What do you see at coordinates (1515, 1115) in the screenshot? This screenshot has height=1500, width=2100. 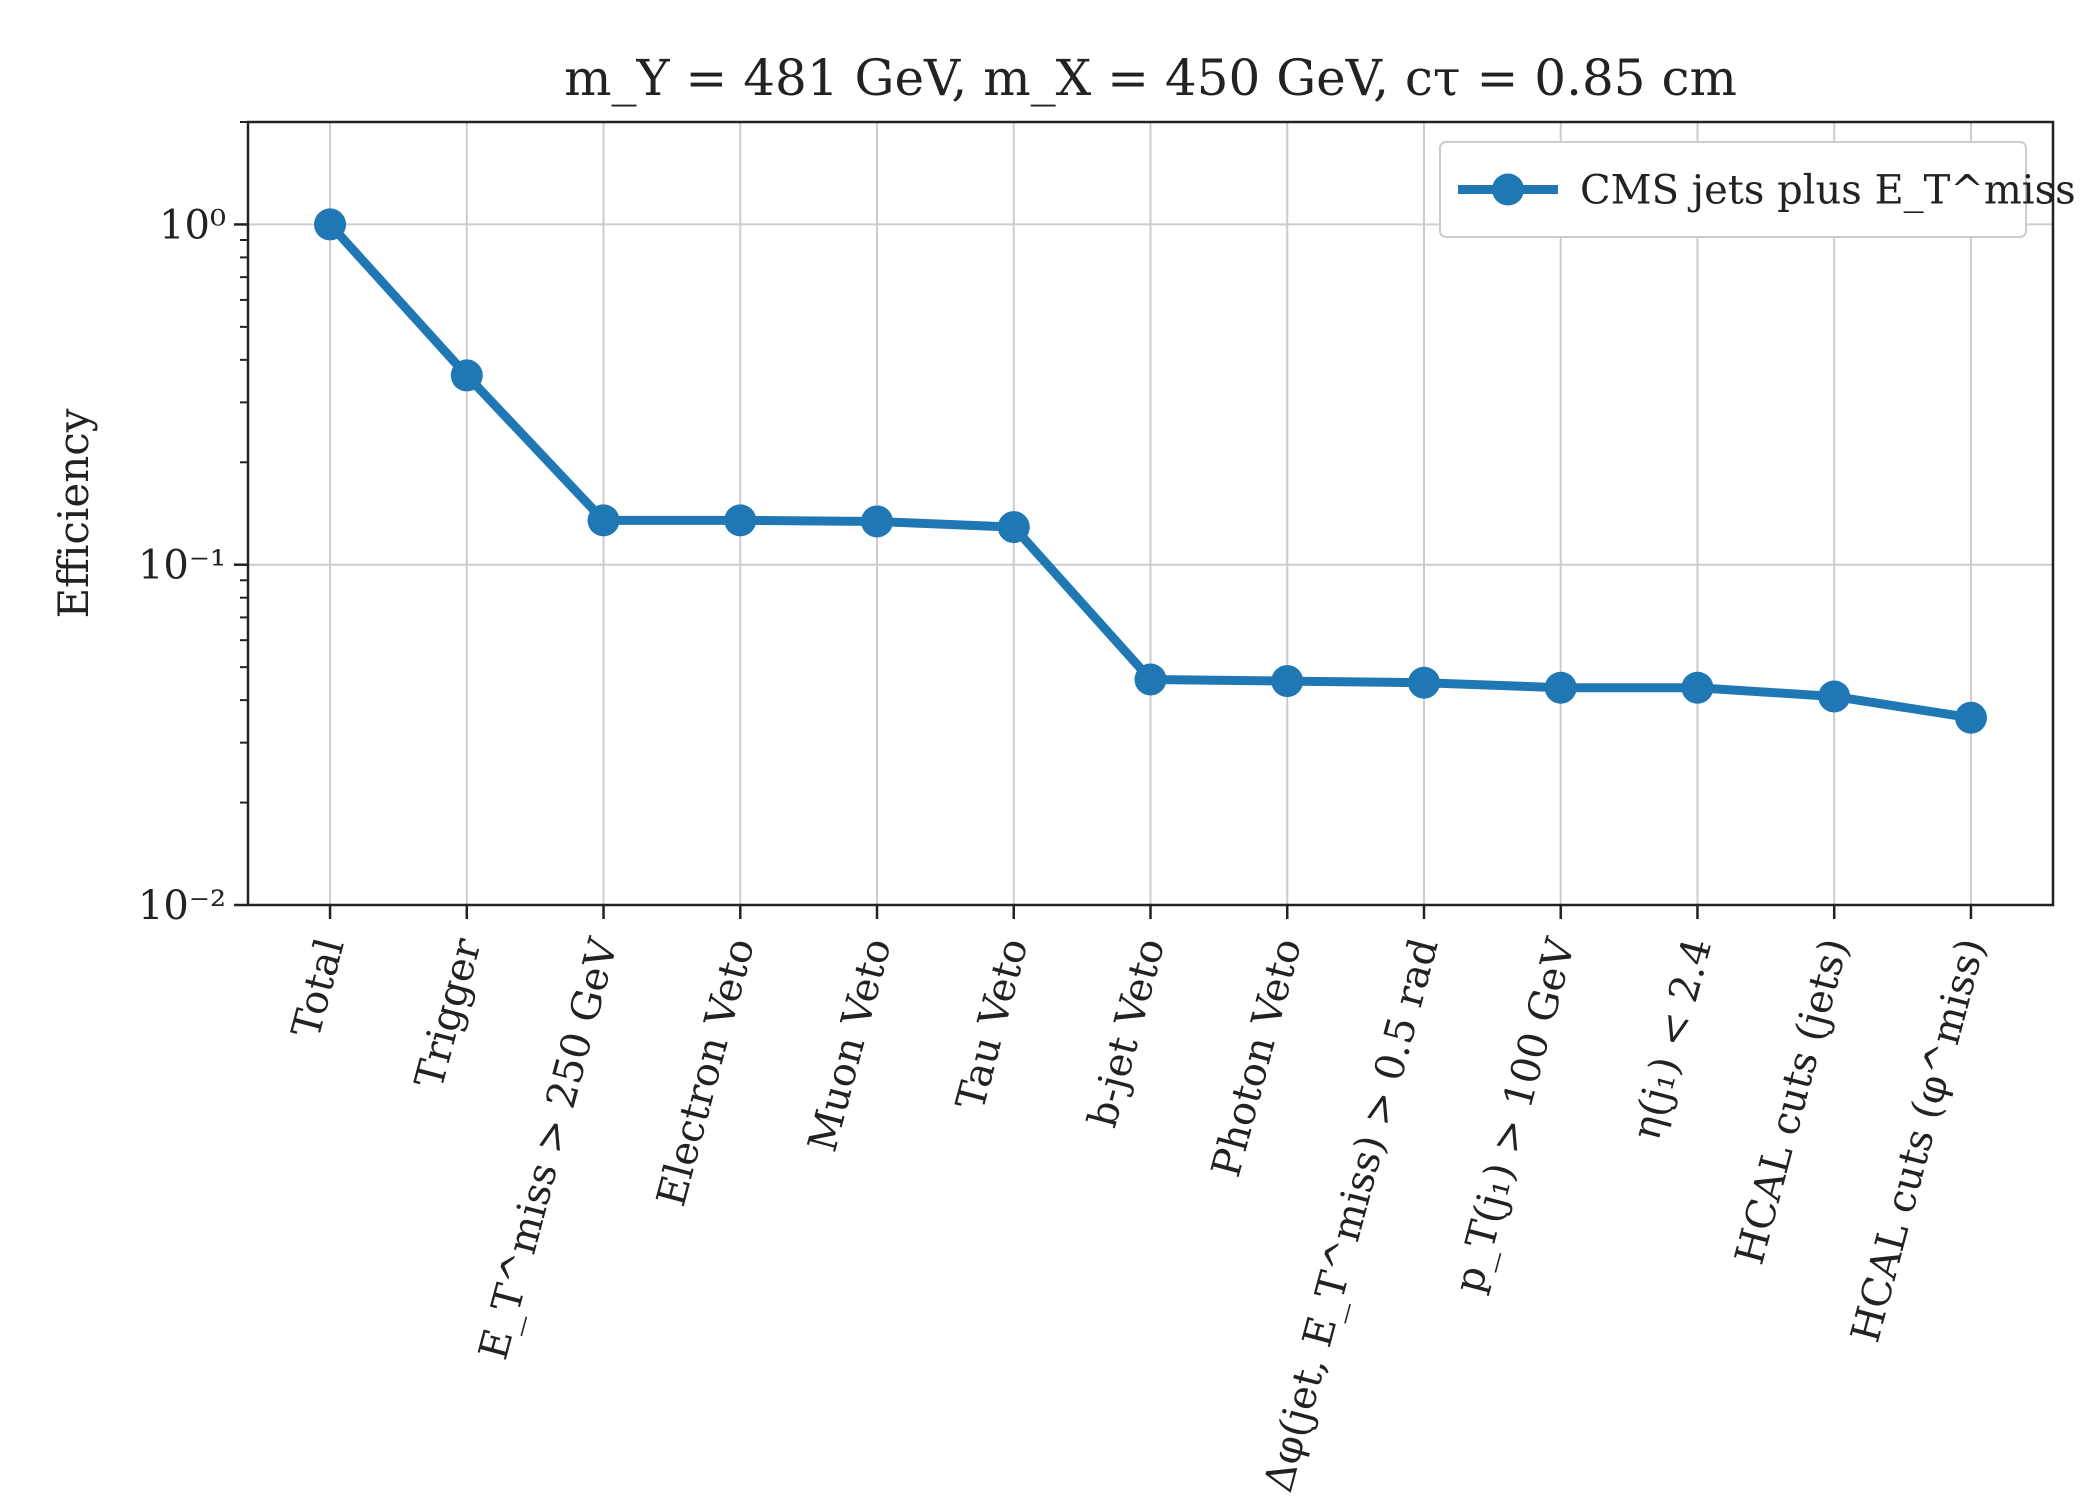 I see `x-tick-label: p_T(j₁) > 100 GeV` at bounding box center [1515, 1115].